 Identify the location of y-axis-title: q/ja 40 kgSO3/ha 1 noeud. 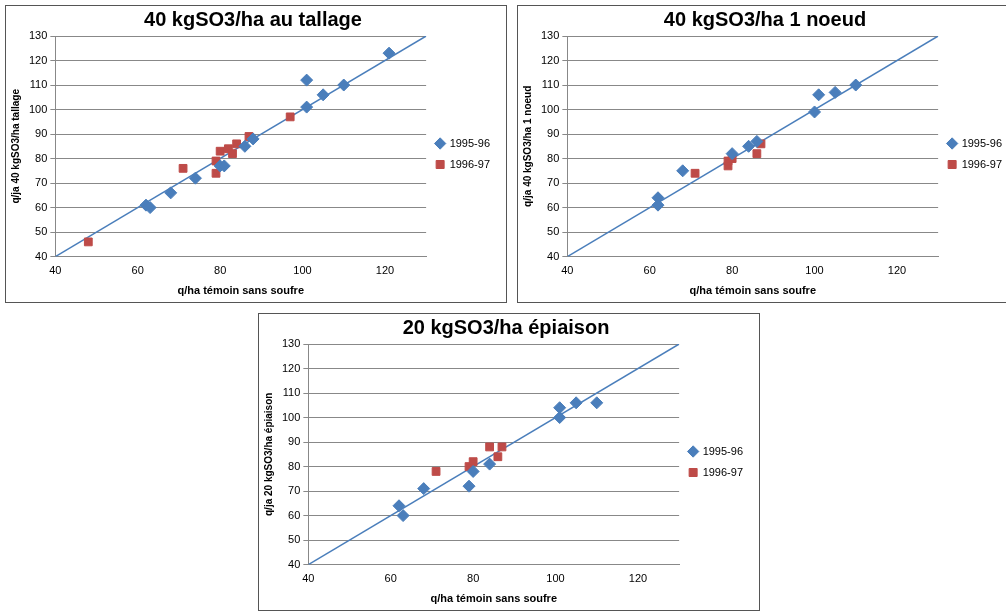
(527, 146).